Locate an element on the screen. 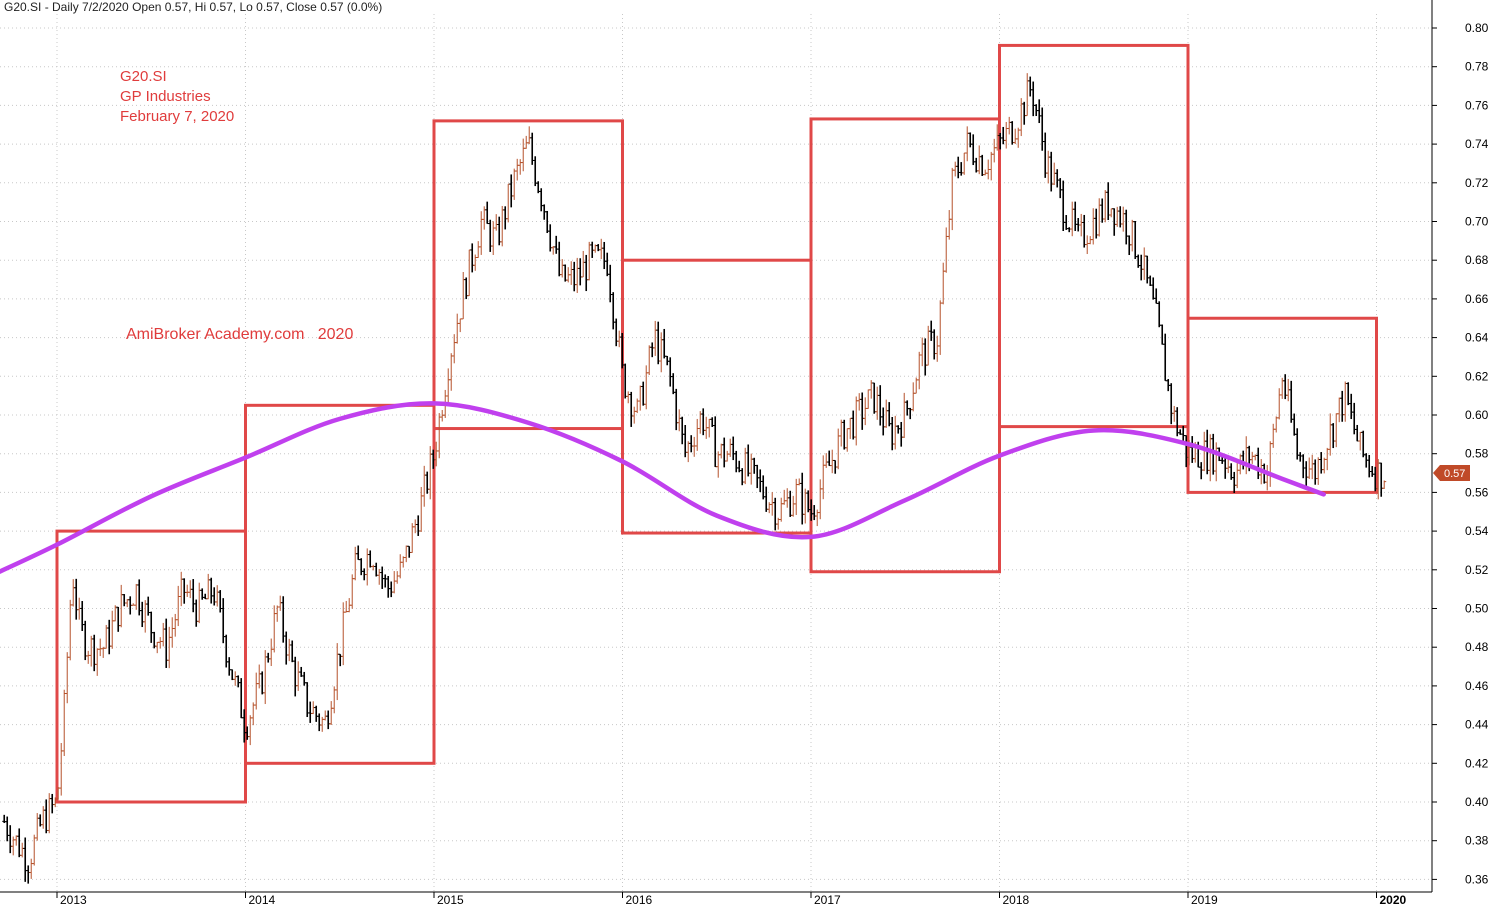  last-price-tag-shape is located at coordinates (1451, 473).